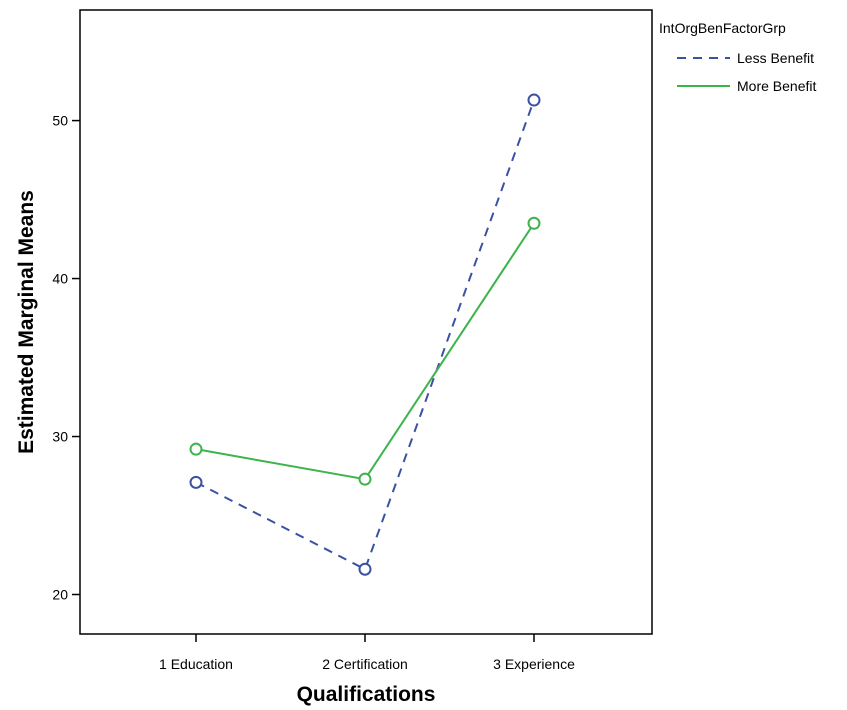 The width and height of the screenshot is (847, 710). I want to click on x-tick-label: 1 Education, so click(196, 664).